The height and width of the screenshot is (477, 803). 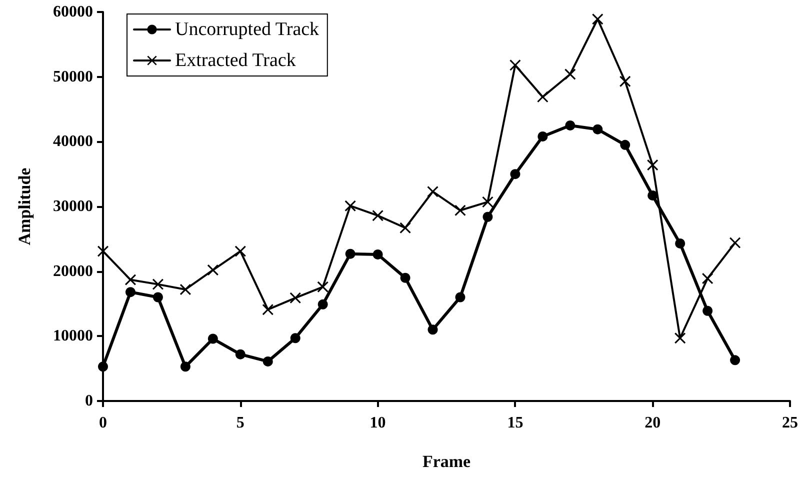 I want to click on legend-label: Uncorrupted Track, so click(x=247, y=29).